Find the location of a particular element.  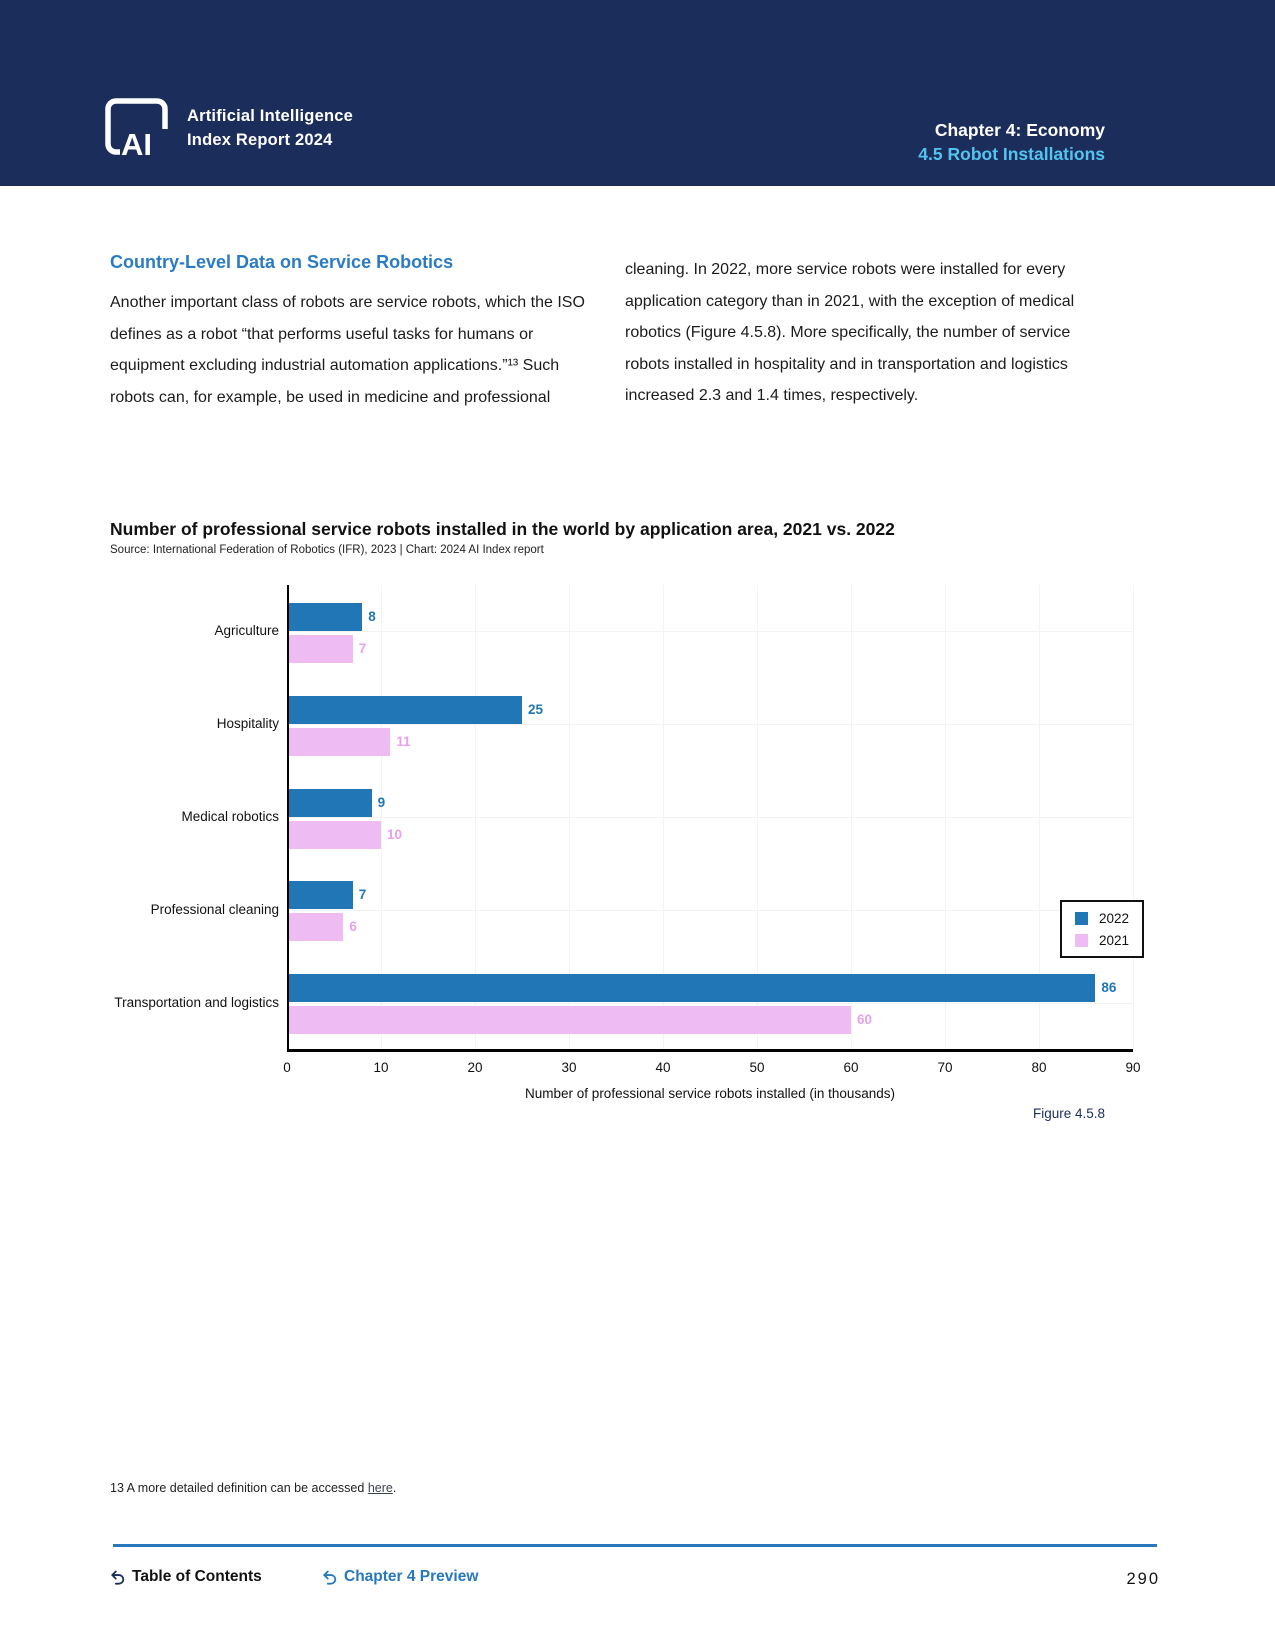

figure-caption: Figure 4.5.8 is located at coordinates (1068, 1113).